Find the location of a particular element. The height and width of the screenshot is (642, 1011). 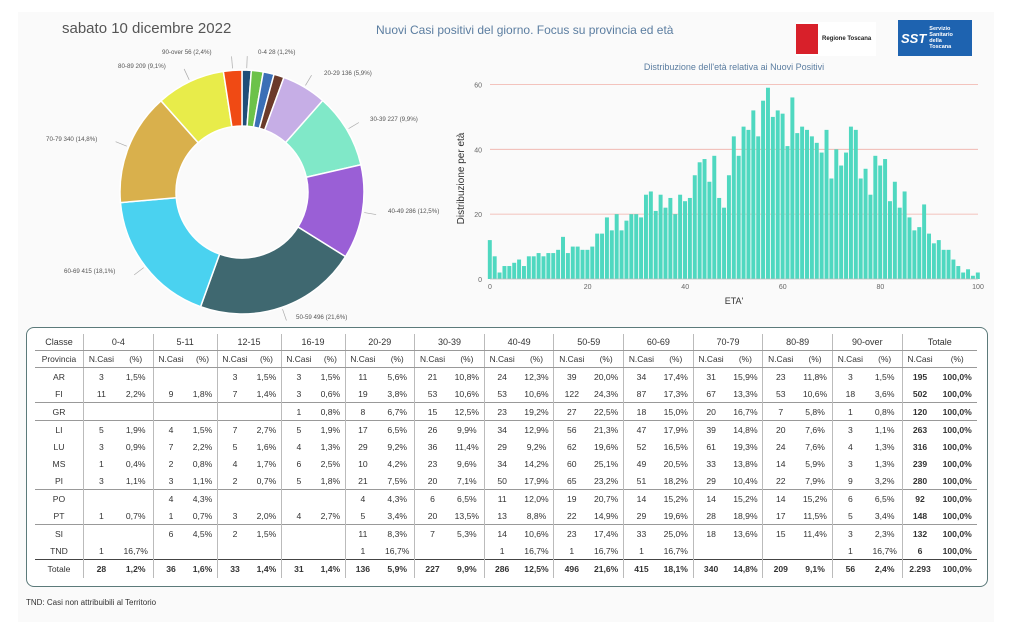

ncasi-cell: 7 is located at coordinates (170, 446).